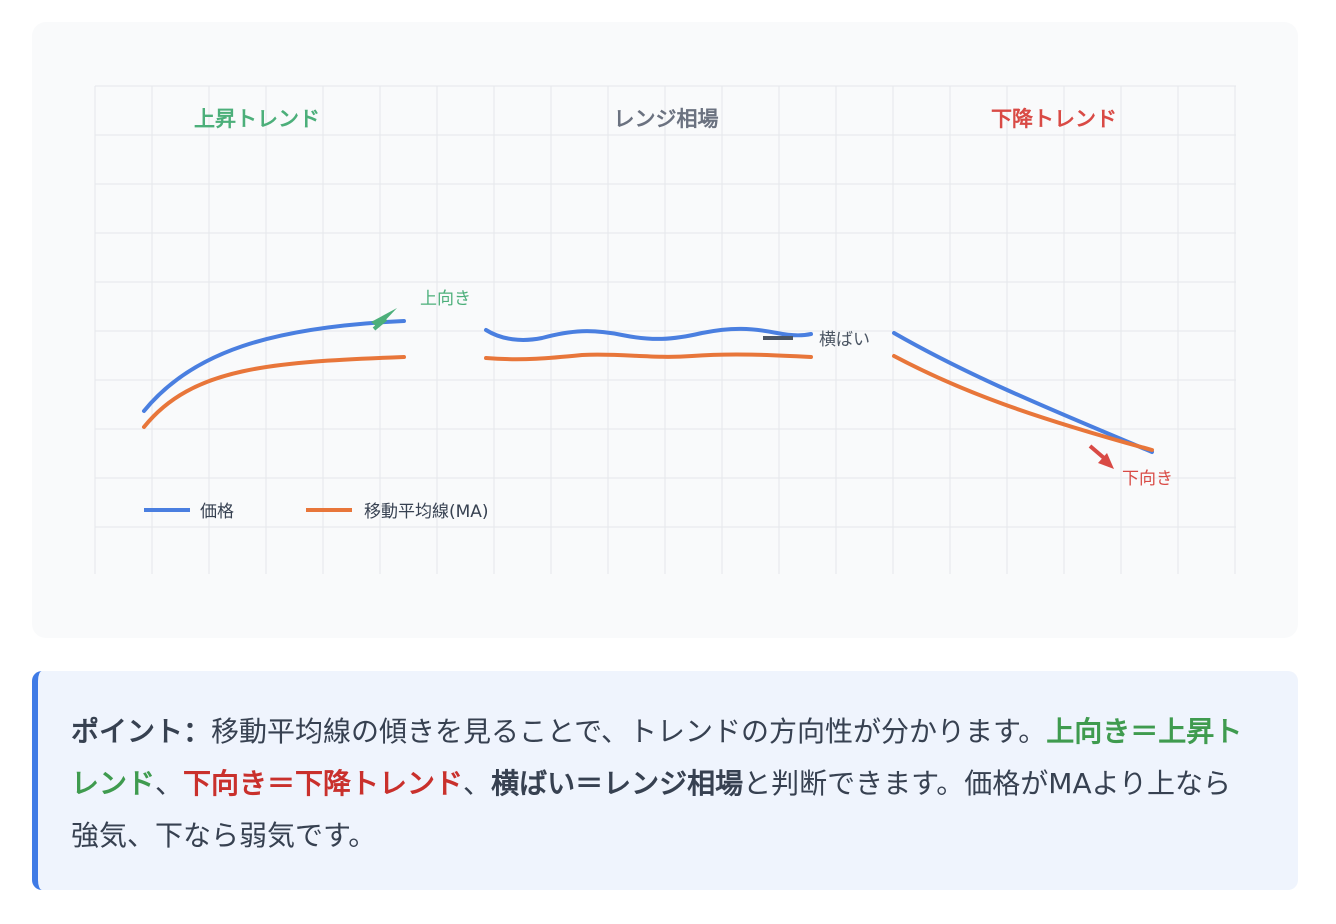 This screenshot has height=924, width=1336. I want to click on legend-ma-label: 移動平均線(MA), so click(426, 512).